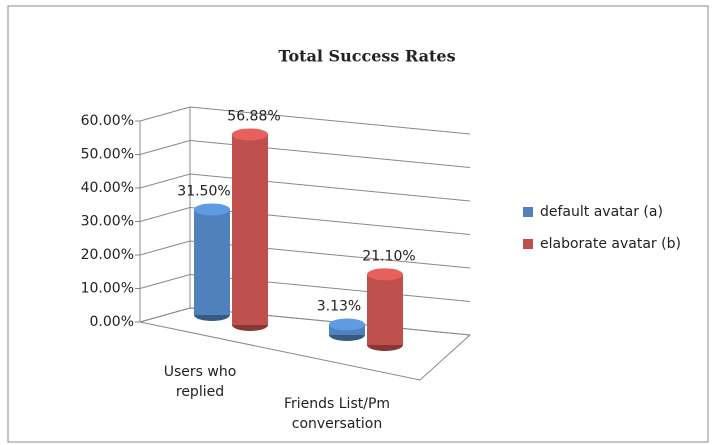 The height and width of the screenshot is (445, 714). I want to click on data-label: 56.88%, so click(253, 116).